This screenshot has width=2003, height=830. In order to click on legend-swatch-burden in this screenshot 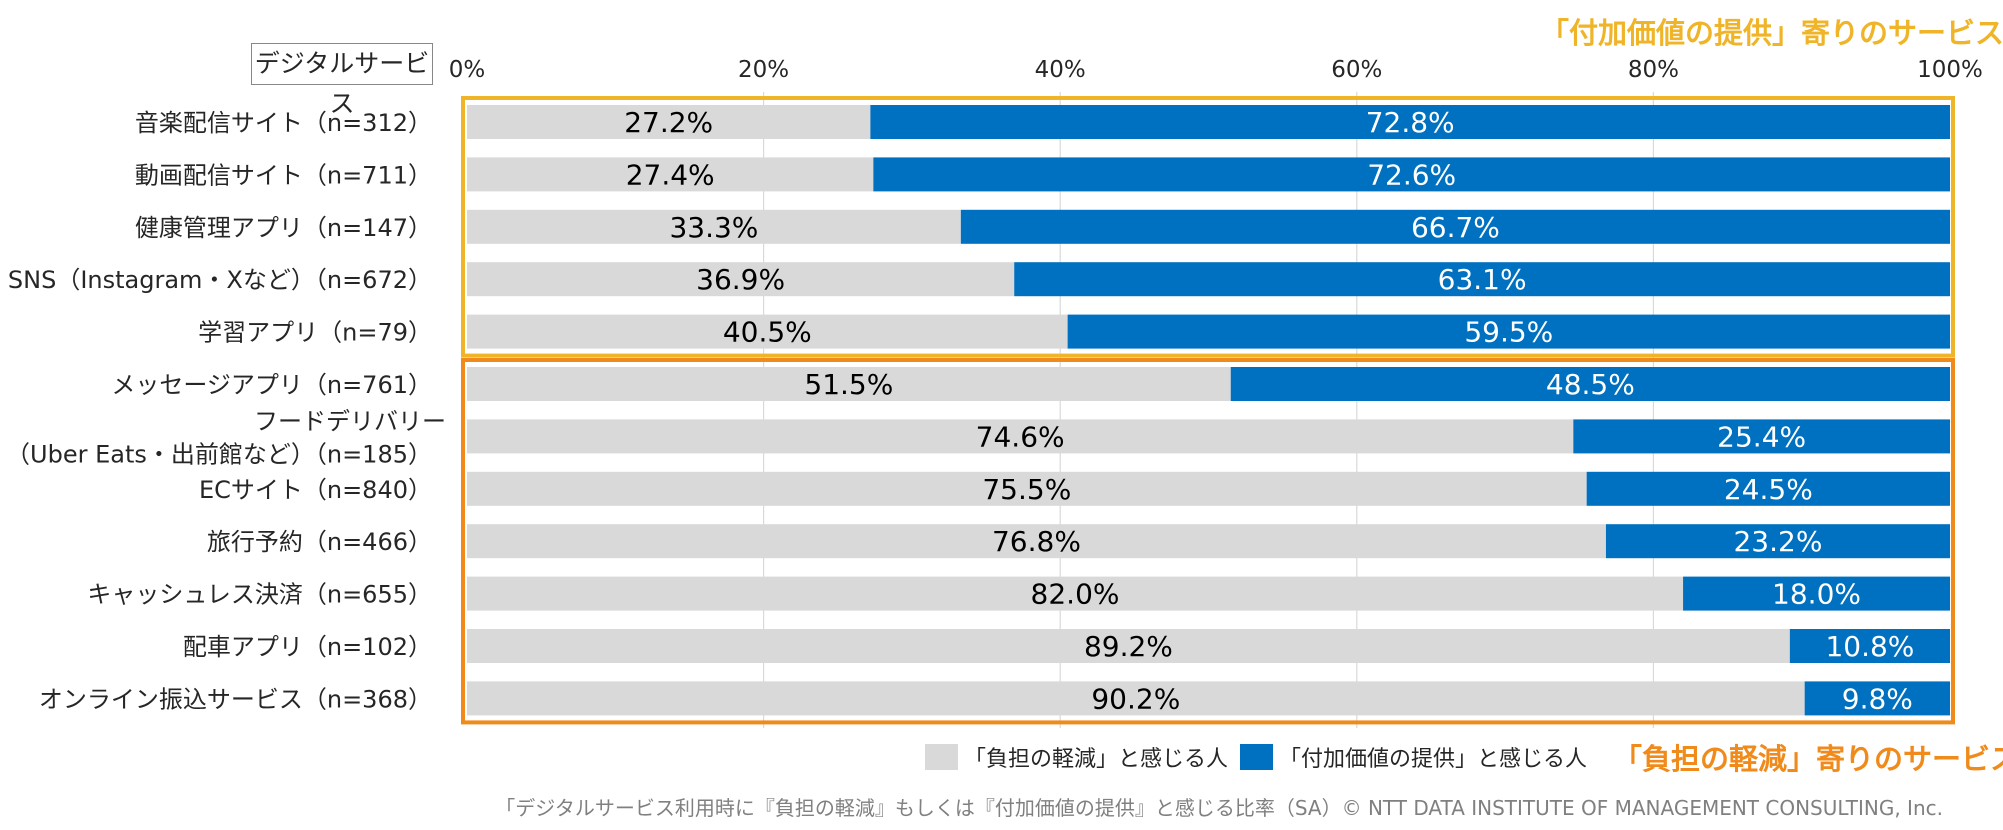, I will do `click(941, 757)`.